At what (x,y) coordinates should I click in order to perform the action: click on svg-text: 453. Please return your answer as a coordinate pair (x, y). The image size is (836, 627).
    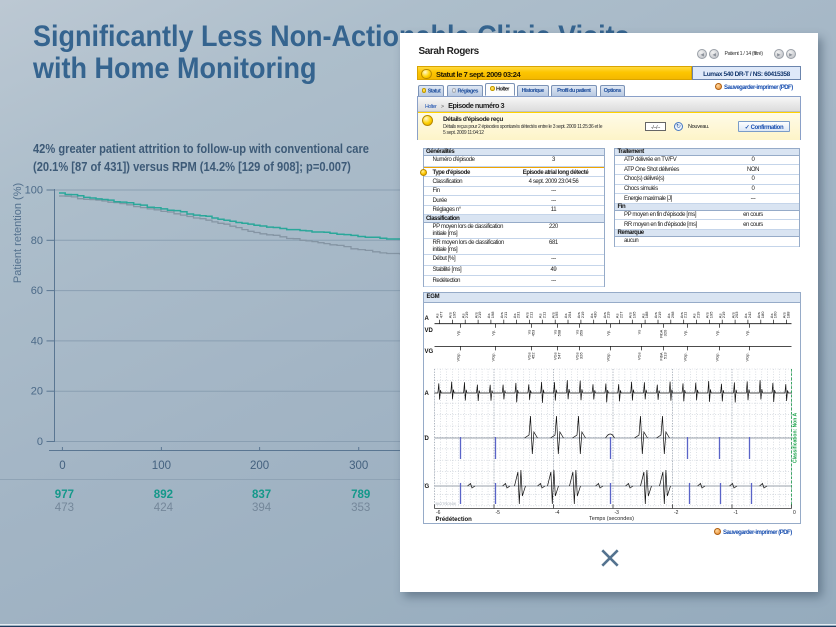
    Looking at the image, I should click on (532, 332).